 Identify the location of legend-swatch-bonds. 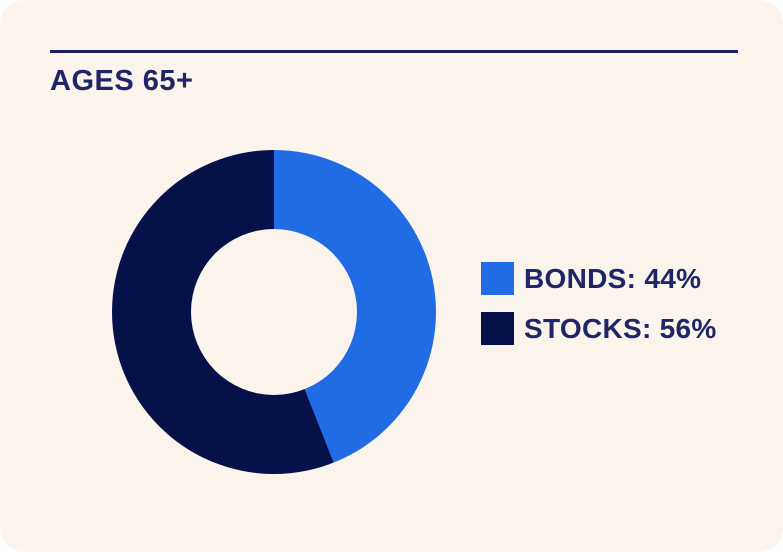
(497, 278).